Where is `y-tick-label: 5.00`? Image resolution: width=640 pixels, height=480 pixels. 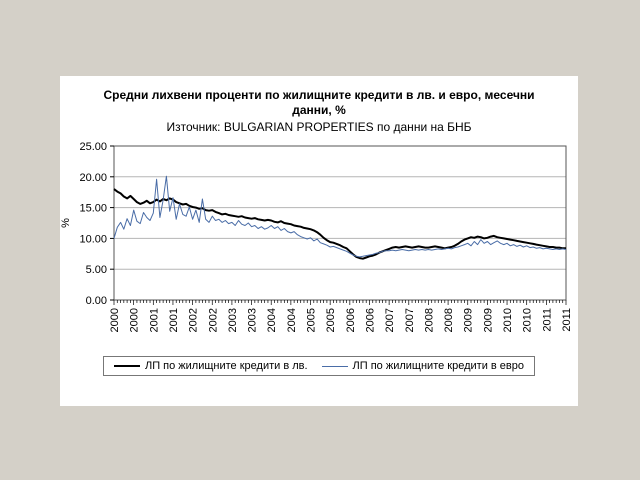 y-tick-label: 5.00 is located at coordinates (96, 270).